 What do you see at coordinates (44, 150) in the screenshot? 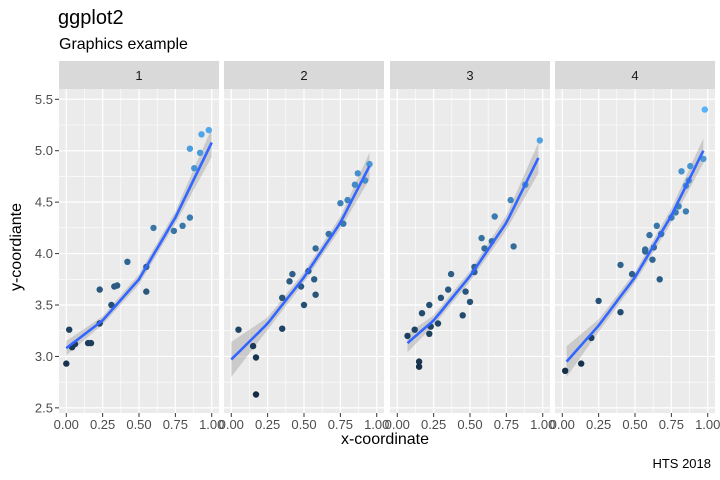
I see `y-tick-label: 5.0` at bounding box center [44, 150].